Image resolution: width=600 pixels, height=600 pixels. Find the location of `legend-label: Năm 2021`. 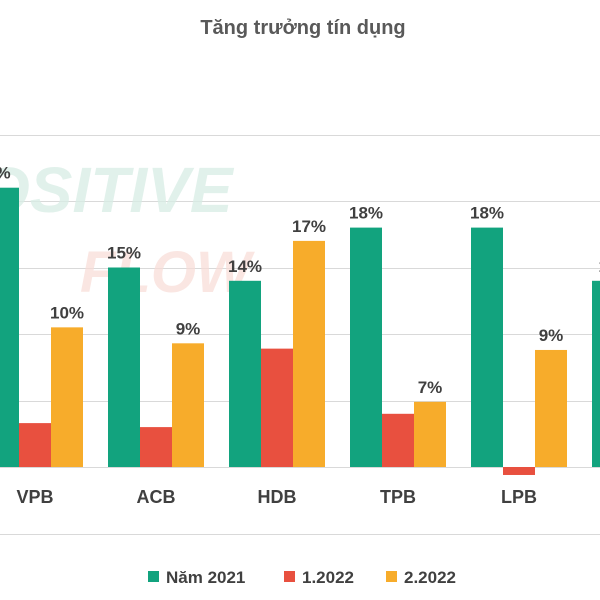

legend-label: Năm 2021 is located at coordinates (205, 577).